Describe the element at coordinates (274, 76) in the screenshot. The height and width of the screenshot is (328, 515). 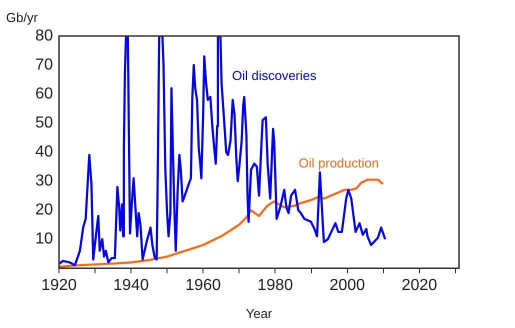
I see `series-label: Oil discoveries` at that location.